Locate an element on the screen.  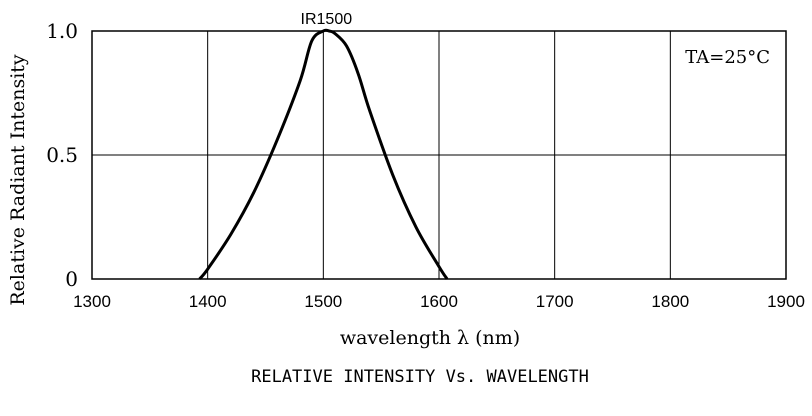
x-tick-label: 1600 is located at coordinates (439, 301).